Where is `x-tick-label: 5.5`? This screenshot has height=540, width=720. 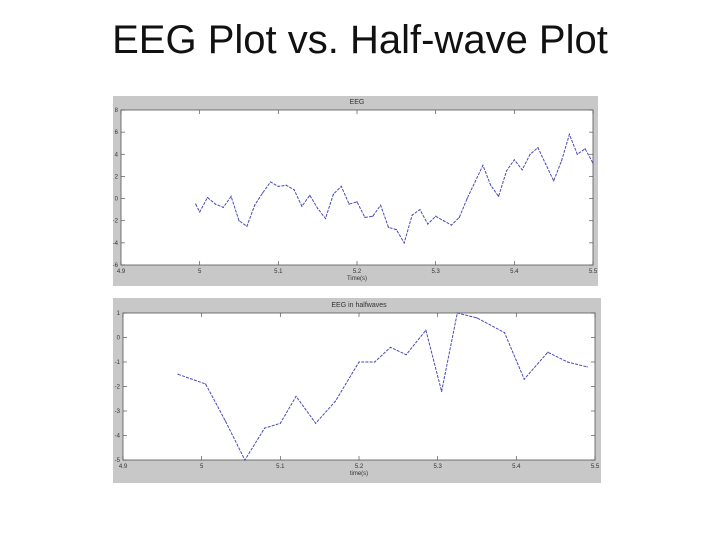
x-tick-label: 5.5 is located at coordinates (593, 272).